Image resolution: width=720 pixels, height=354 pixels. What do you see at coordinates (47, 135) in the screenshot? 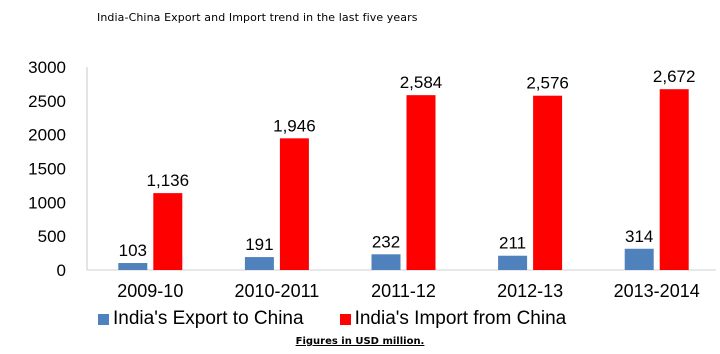
I see `y-tick-label: 2000` at bounding box center [47, 135].